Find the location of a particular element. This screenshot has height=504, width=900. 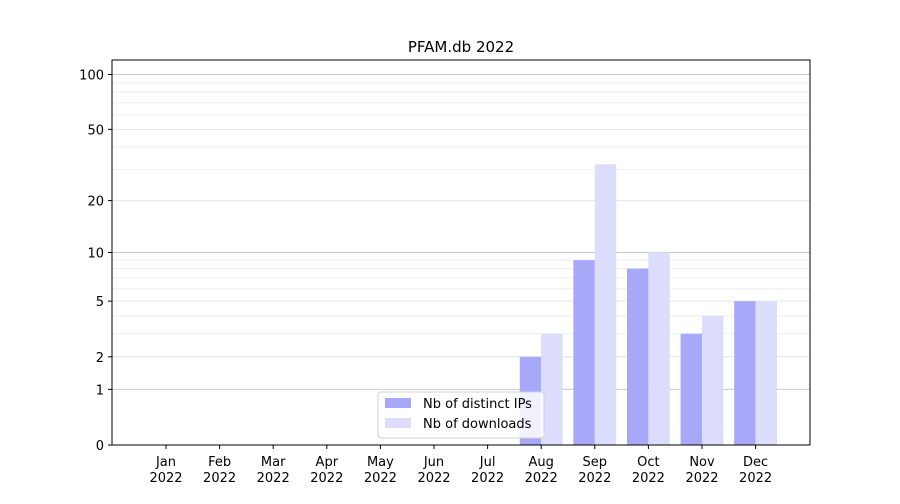

y-tick-label: 100 is located at coordinates (91, 76).